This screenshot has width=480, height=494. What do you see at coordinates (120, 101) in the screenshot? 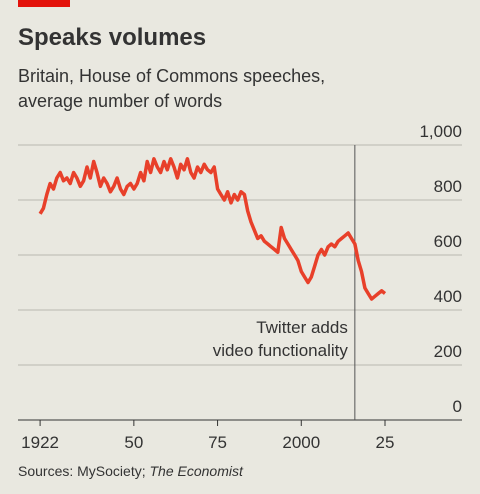
I see `chart-subtitle: average number of words` at bounding box center [120, 101].